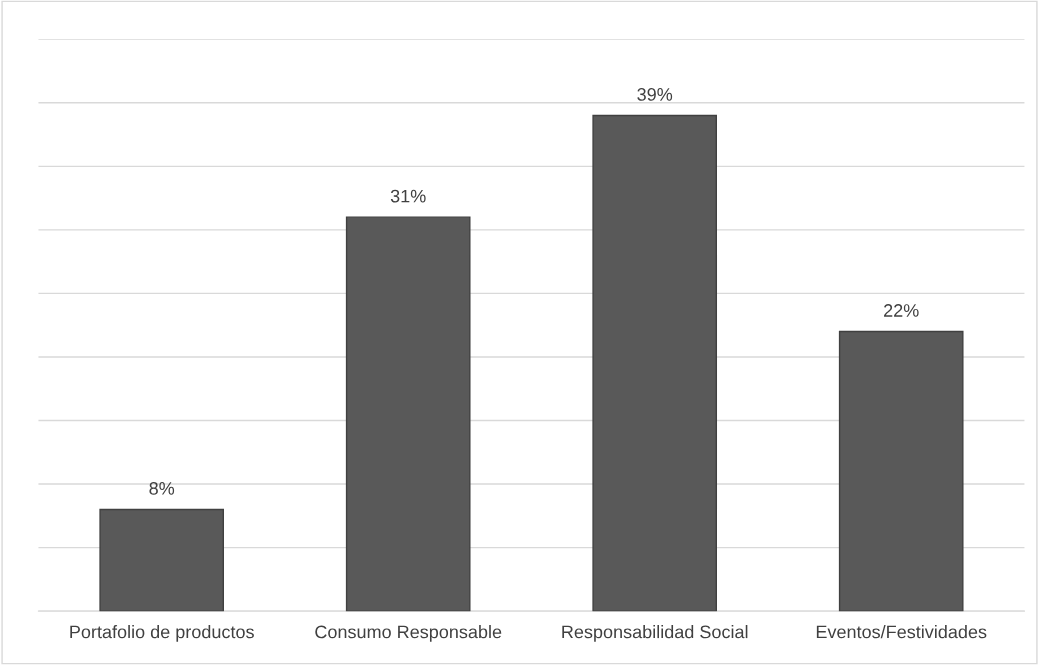 The width and height of the screenshot is (1039, 665). I want to click on x-tick-label: Consumo Responsable, so click(408, 633).